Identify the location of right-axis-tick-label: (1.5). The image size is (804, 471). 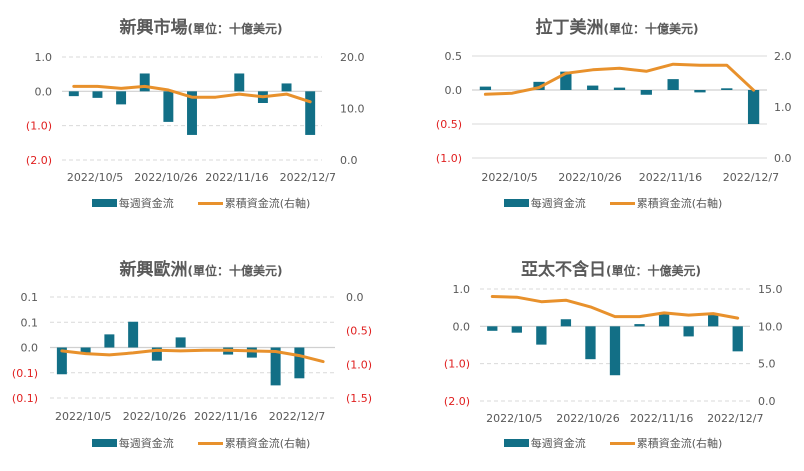
(359, 398).